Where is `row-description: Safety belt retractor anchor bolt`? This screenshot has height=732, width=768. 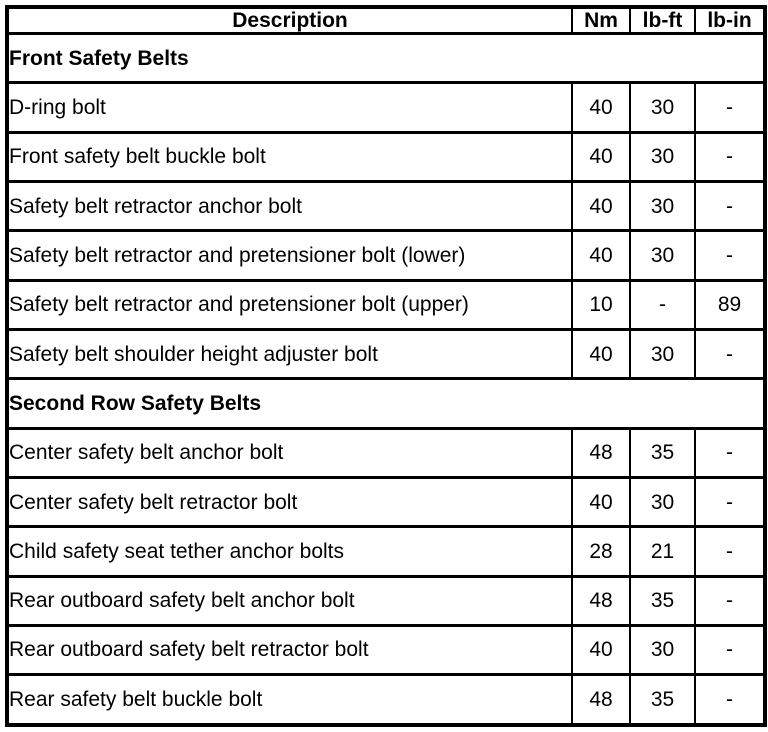 row-description: Safety belt retractor anchor bolt is located at coordinates (289, 206).